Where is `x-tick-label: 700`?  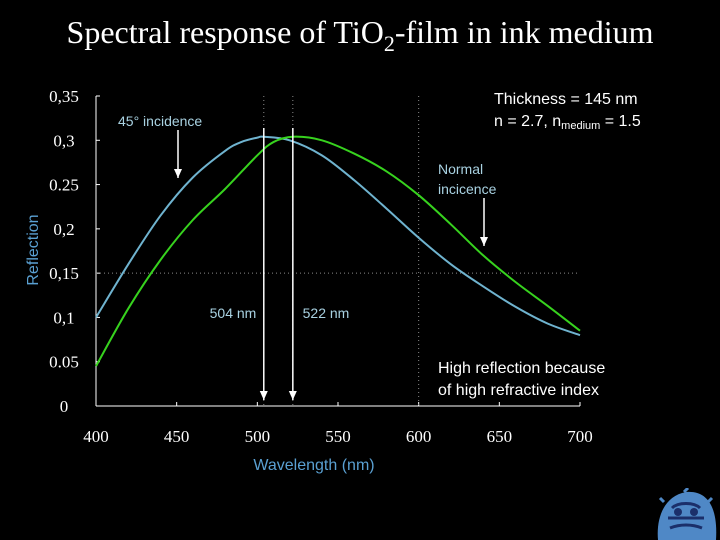 x-tick-label: 700 is located at coordinates (580, 436).